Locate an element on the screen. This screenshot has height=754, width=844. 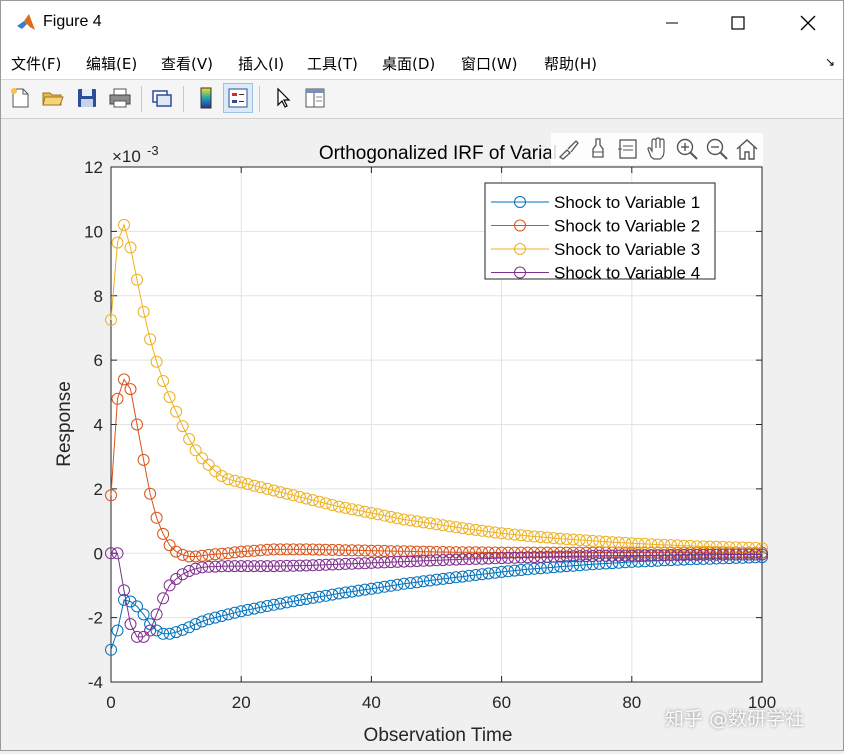
colorbar-icon is located at coordinates (206, 98).